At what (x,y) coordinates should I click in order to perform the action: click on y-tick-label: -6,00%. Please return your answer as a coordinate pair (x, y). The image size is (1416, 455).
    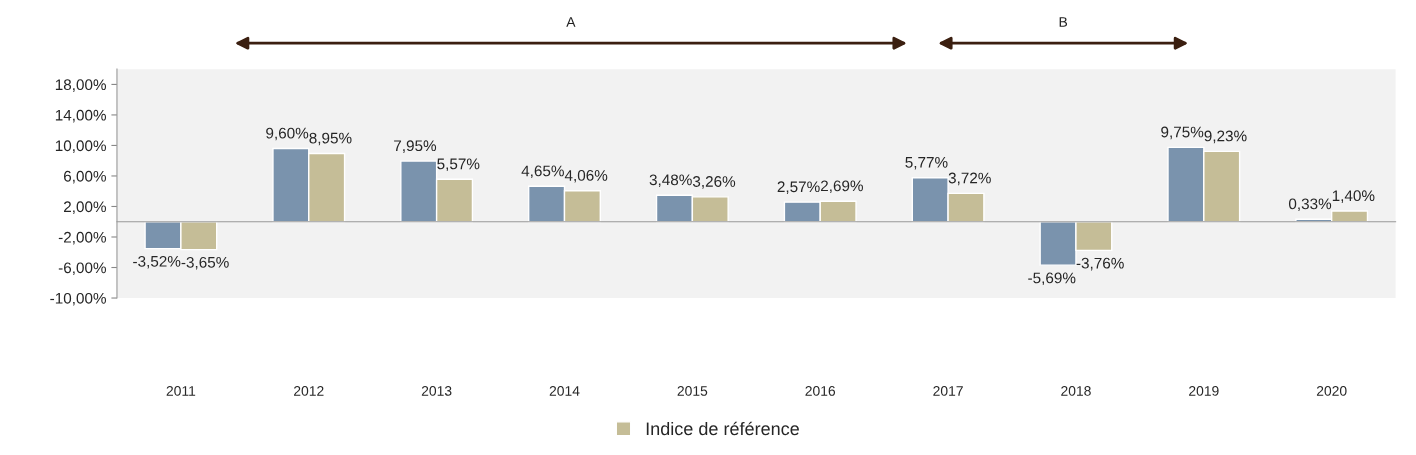
    Looking at the image, I should click on (82, 268).